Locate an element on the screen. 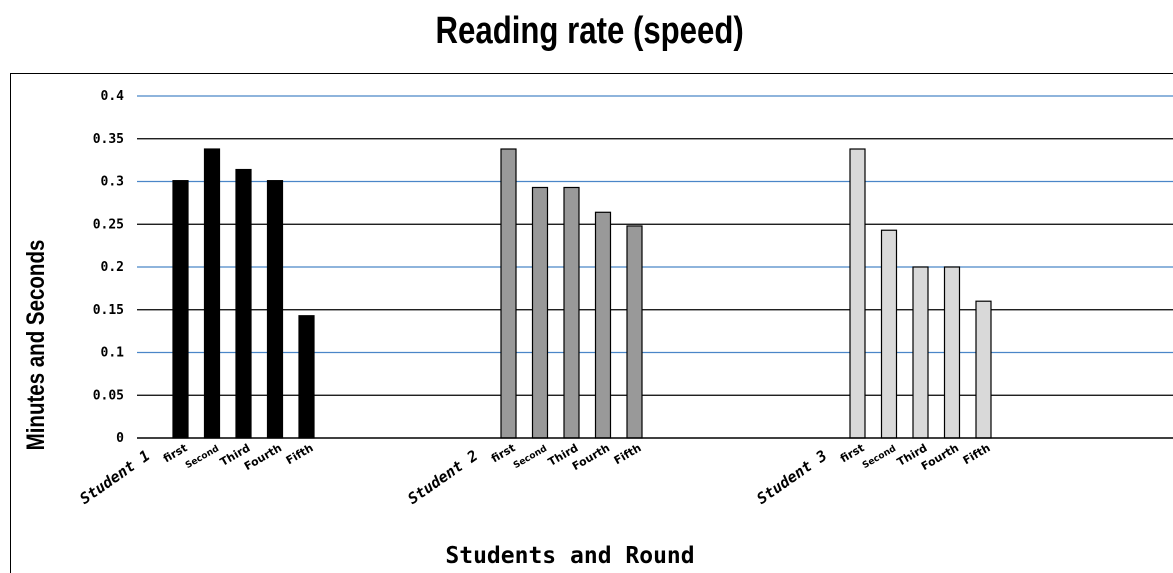 This screenshot has height=573, width=1173. y-tick-label: 0.35 is located at coordinates (108, 139).